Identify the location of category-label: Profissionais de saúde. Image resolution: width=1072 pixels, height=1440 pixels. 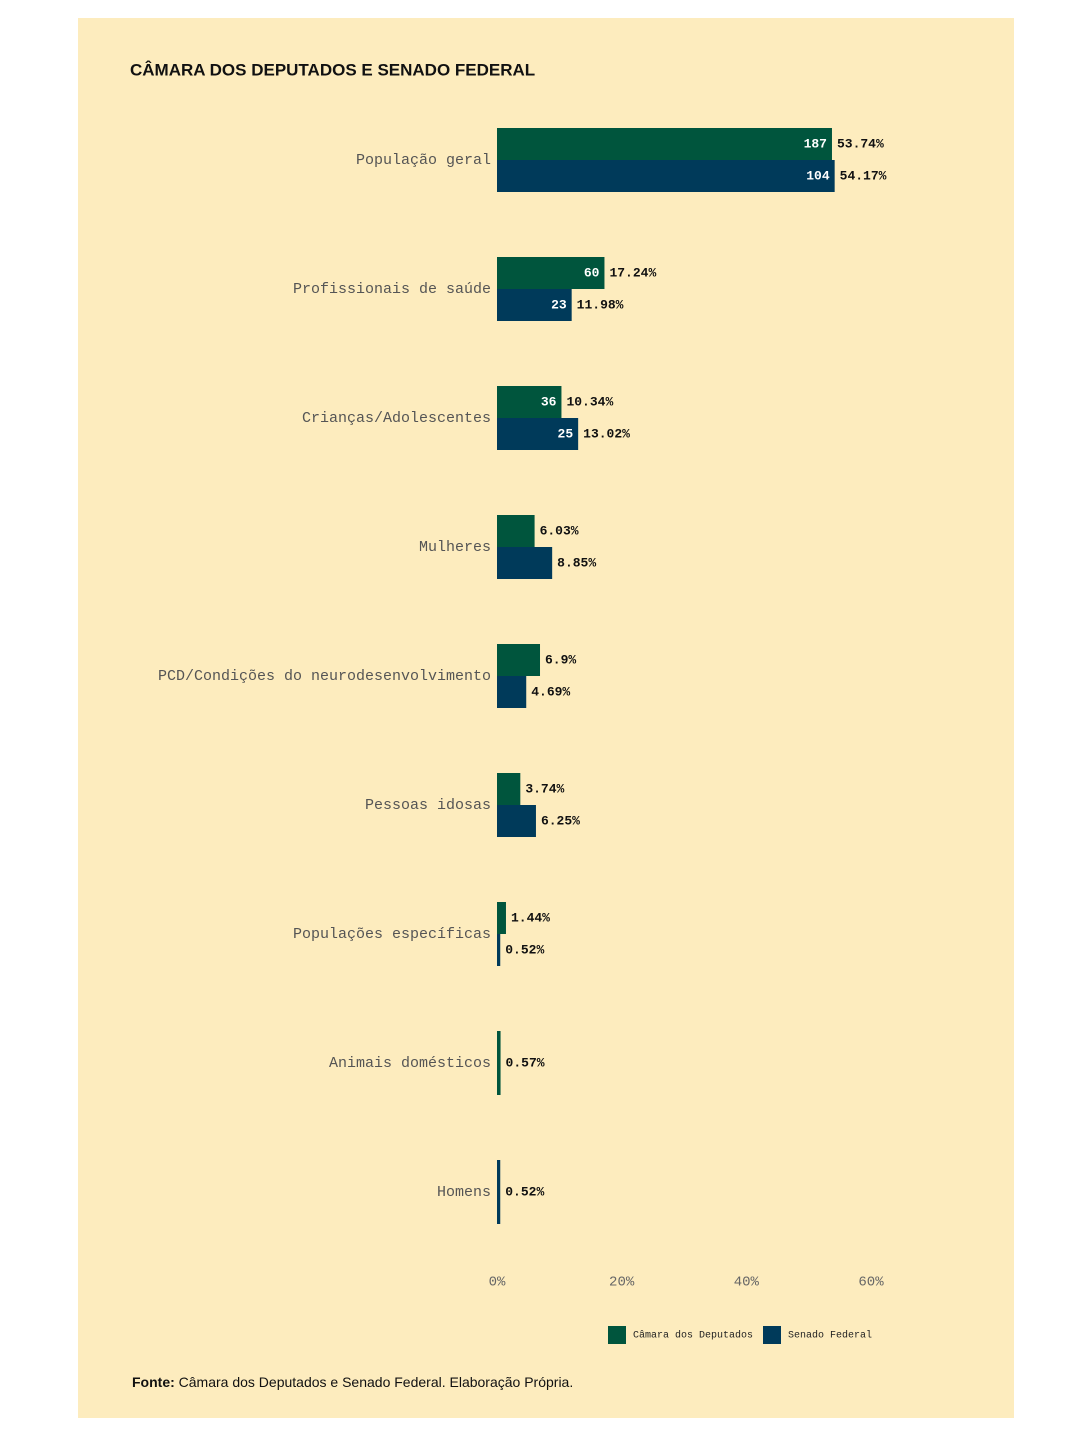
(392, 289).